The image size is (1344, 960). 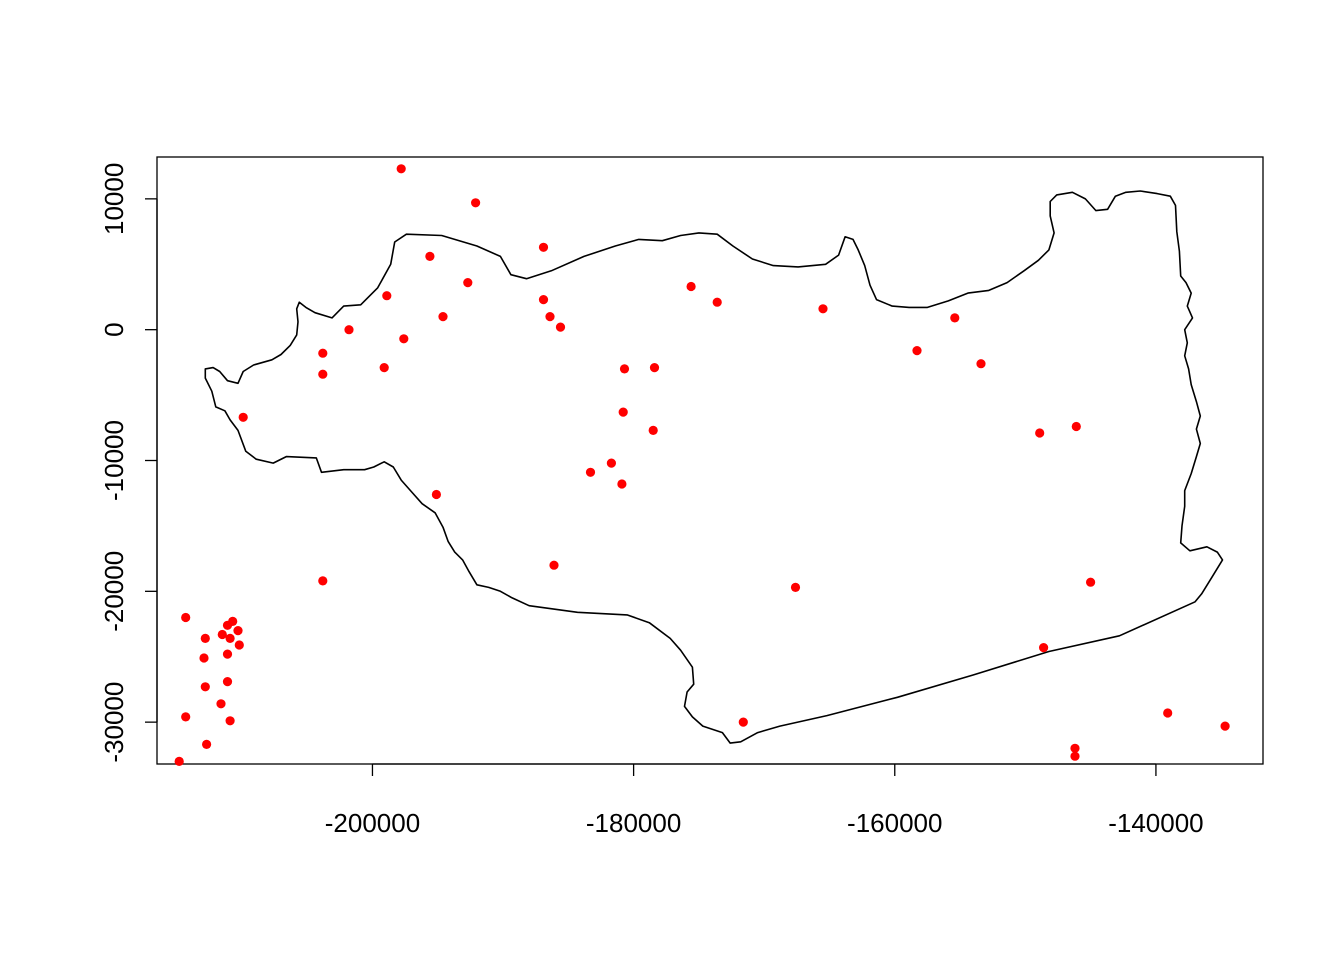 What do you see at coordinates (114, 460) in the screenshot?
I see `y-tick-label: -10000` at bounding box center [114, 460].